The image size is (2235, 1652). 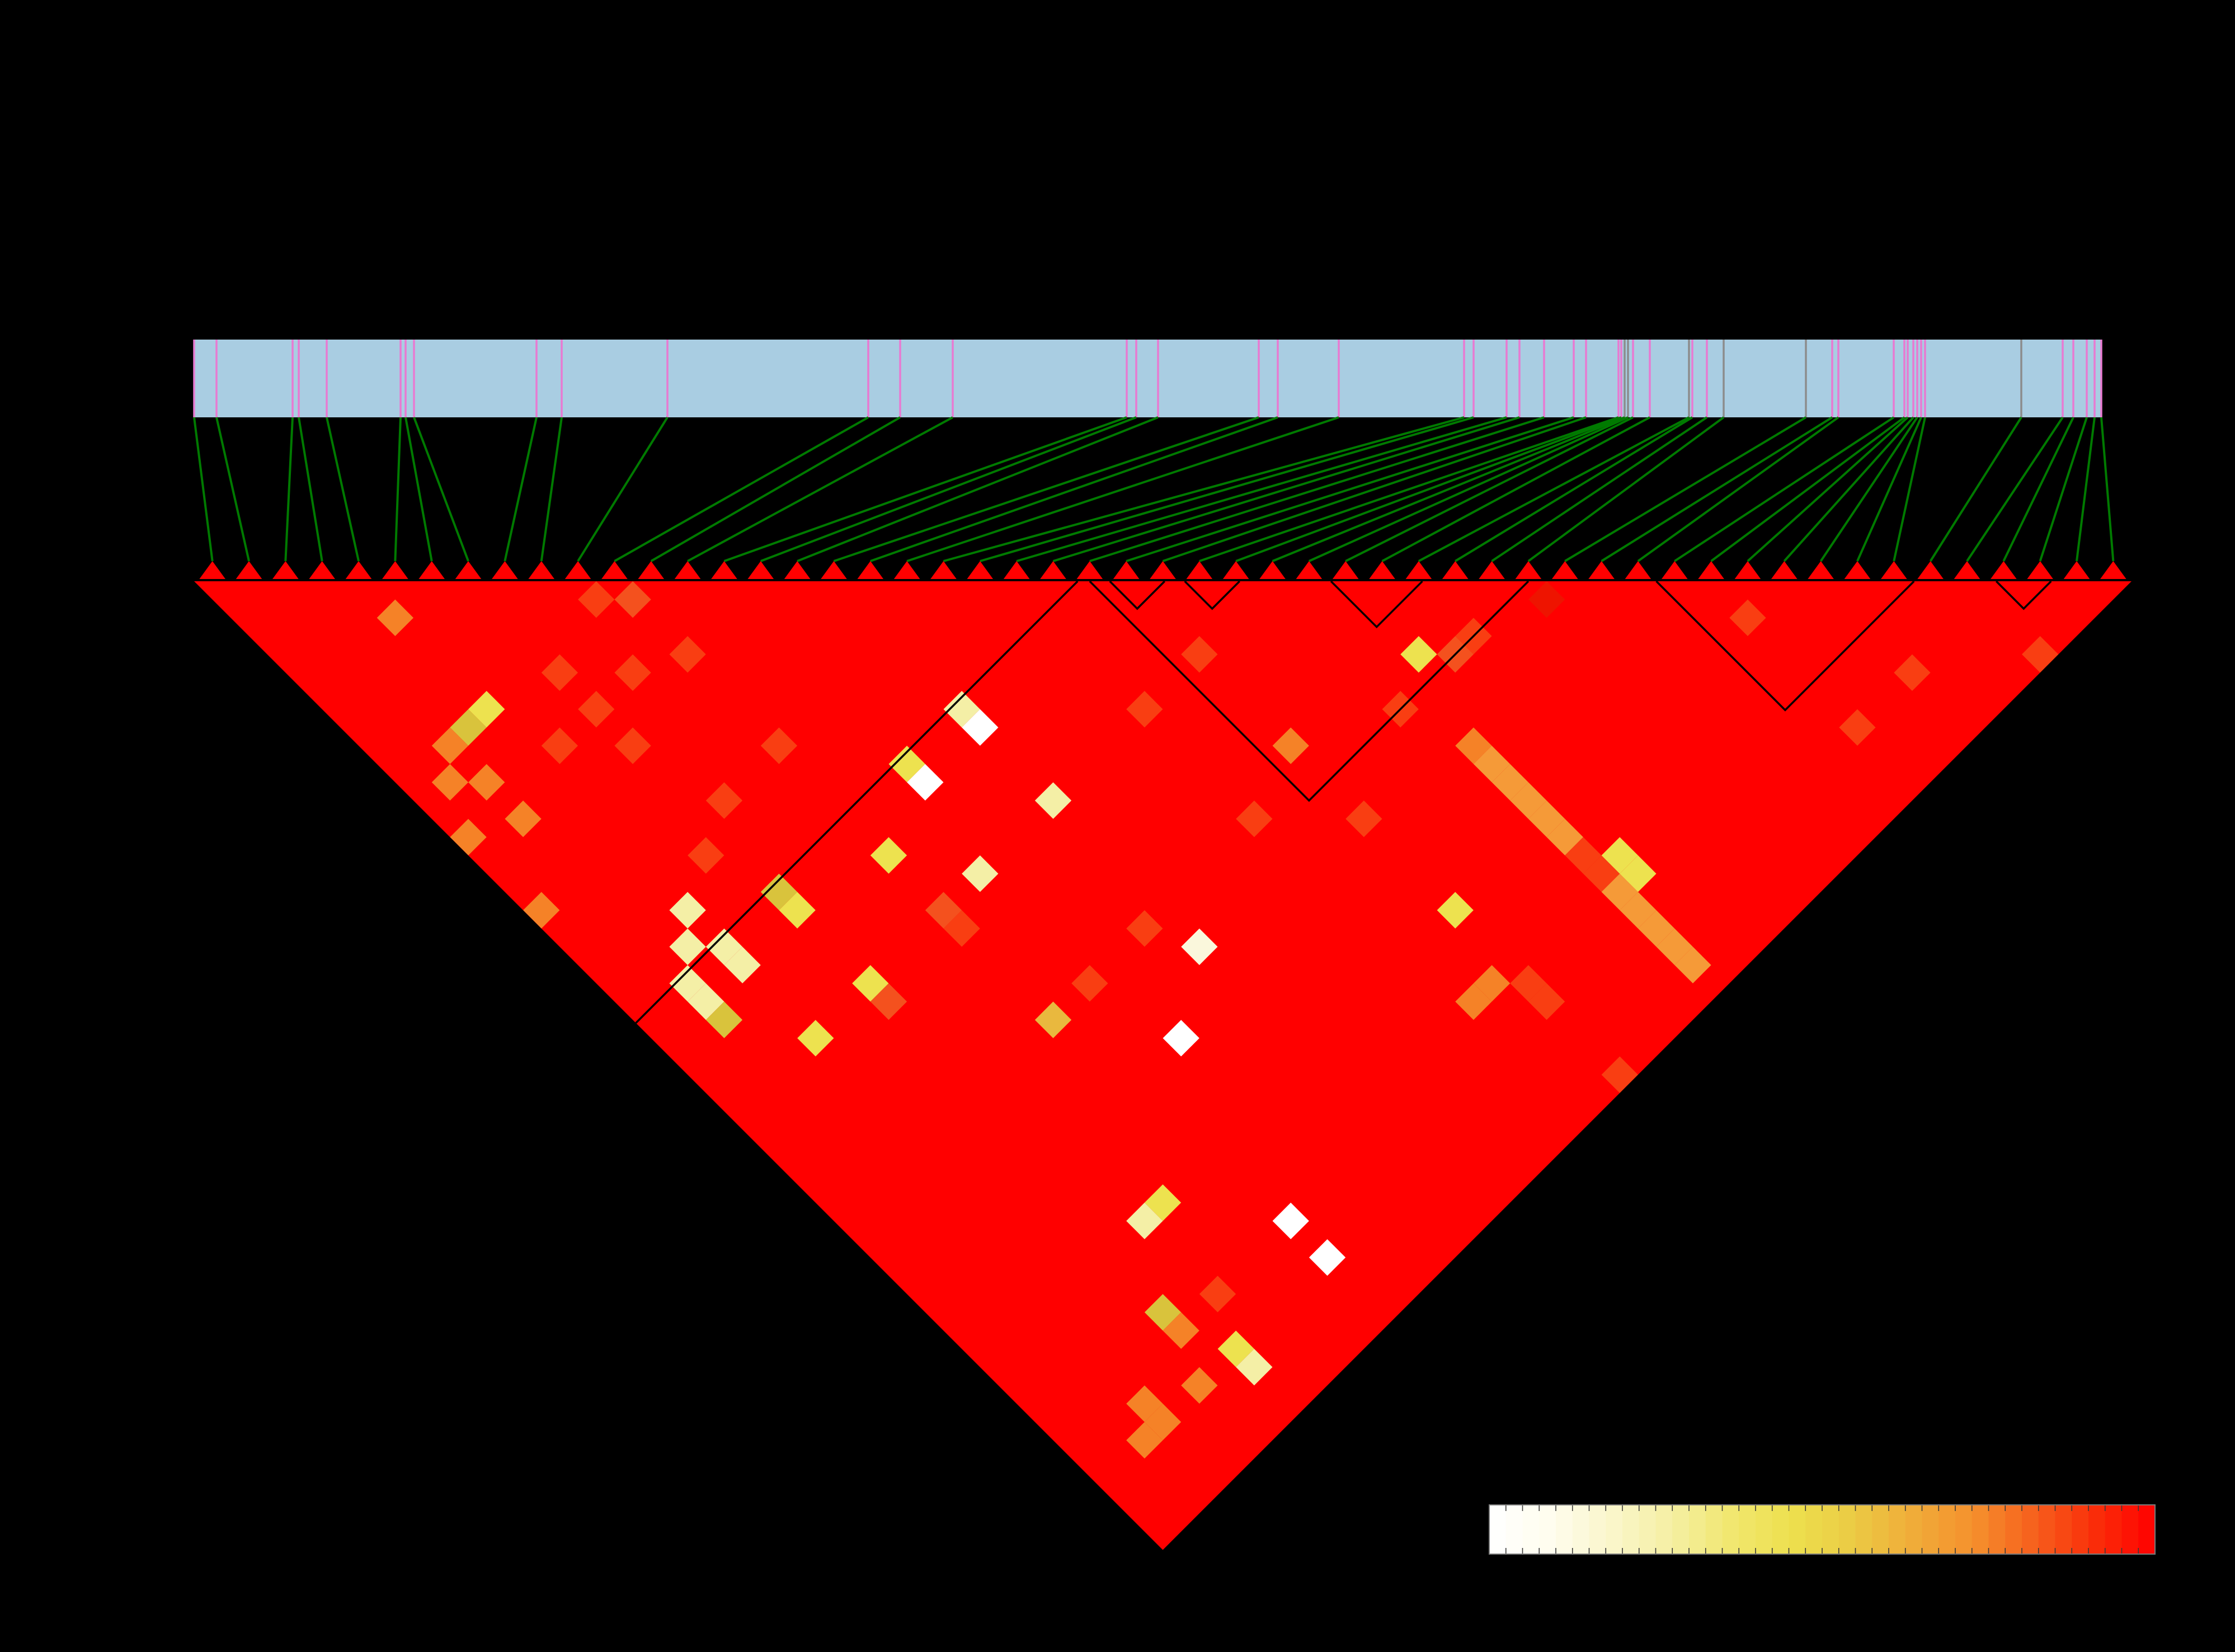 I want to click on scale-border, so click(x=1822, y=1529).